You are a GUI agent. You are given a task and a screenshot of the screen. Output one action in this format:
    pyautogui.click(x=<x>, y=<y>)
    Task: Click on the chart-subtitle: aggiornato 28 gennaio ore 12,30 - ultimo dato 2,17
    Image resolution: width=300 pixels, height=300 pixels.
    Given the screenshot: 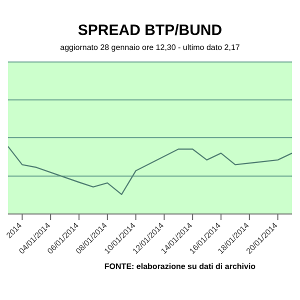 What is the action you would take?
    pyautogui.click(x=150, y=47)
    